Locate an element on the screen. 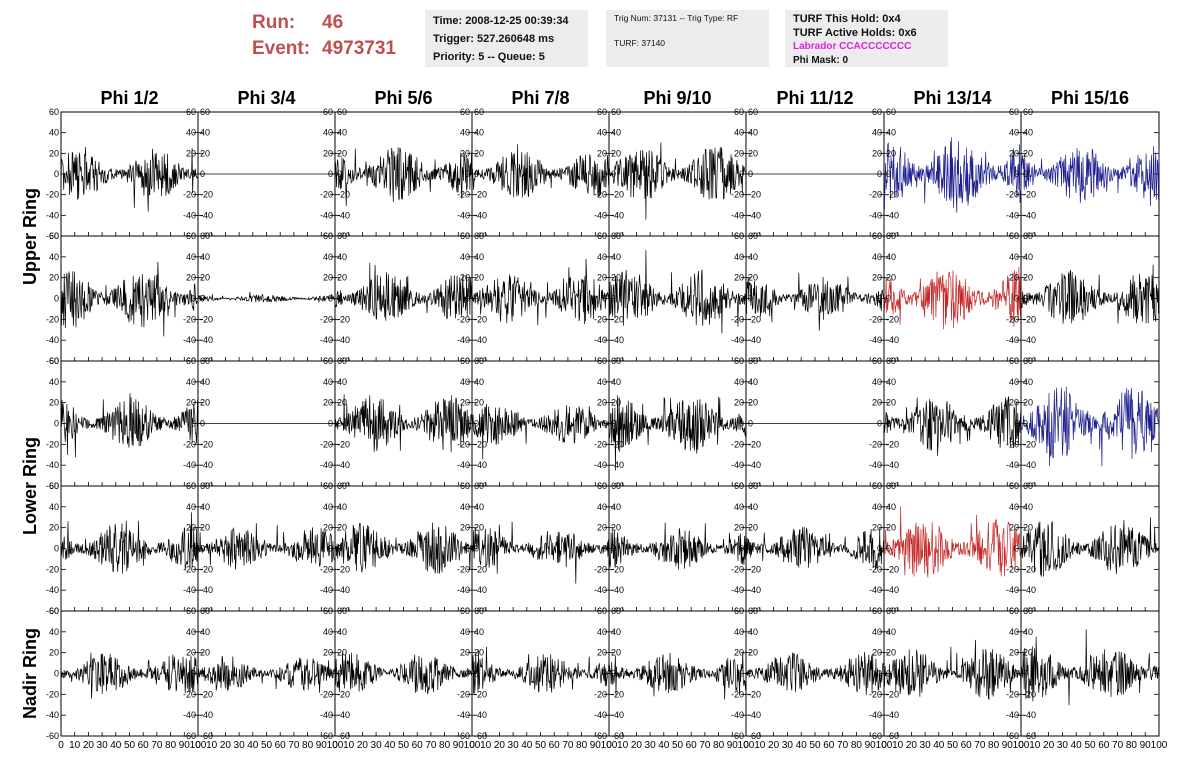  run-event-box: Run: 46 Event: 4973731 is located at coordinates (324, 36).